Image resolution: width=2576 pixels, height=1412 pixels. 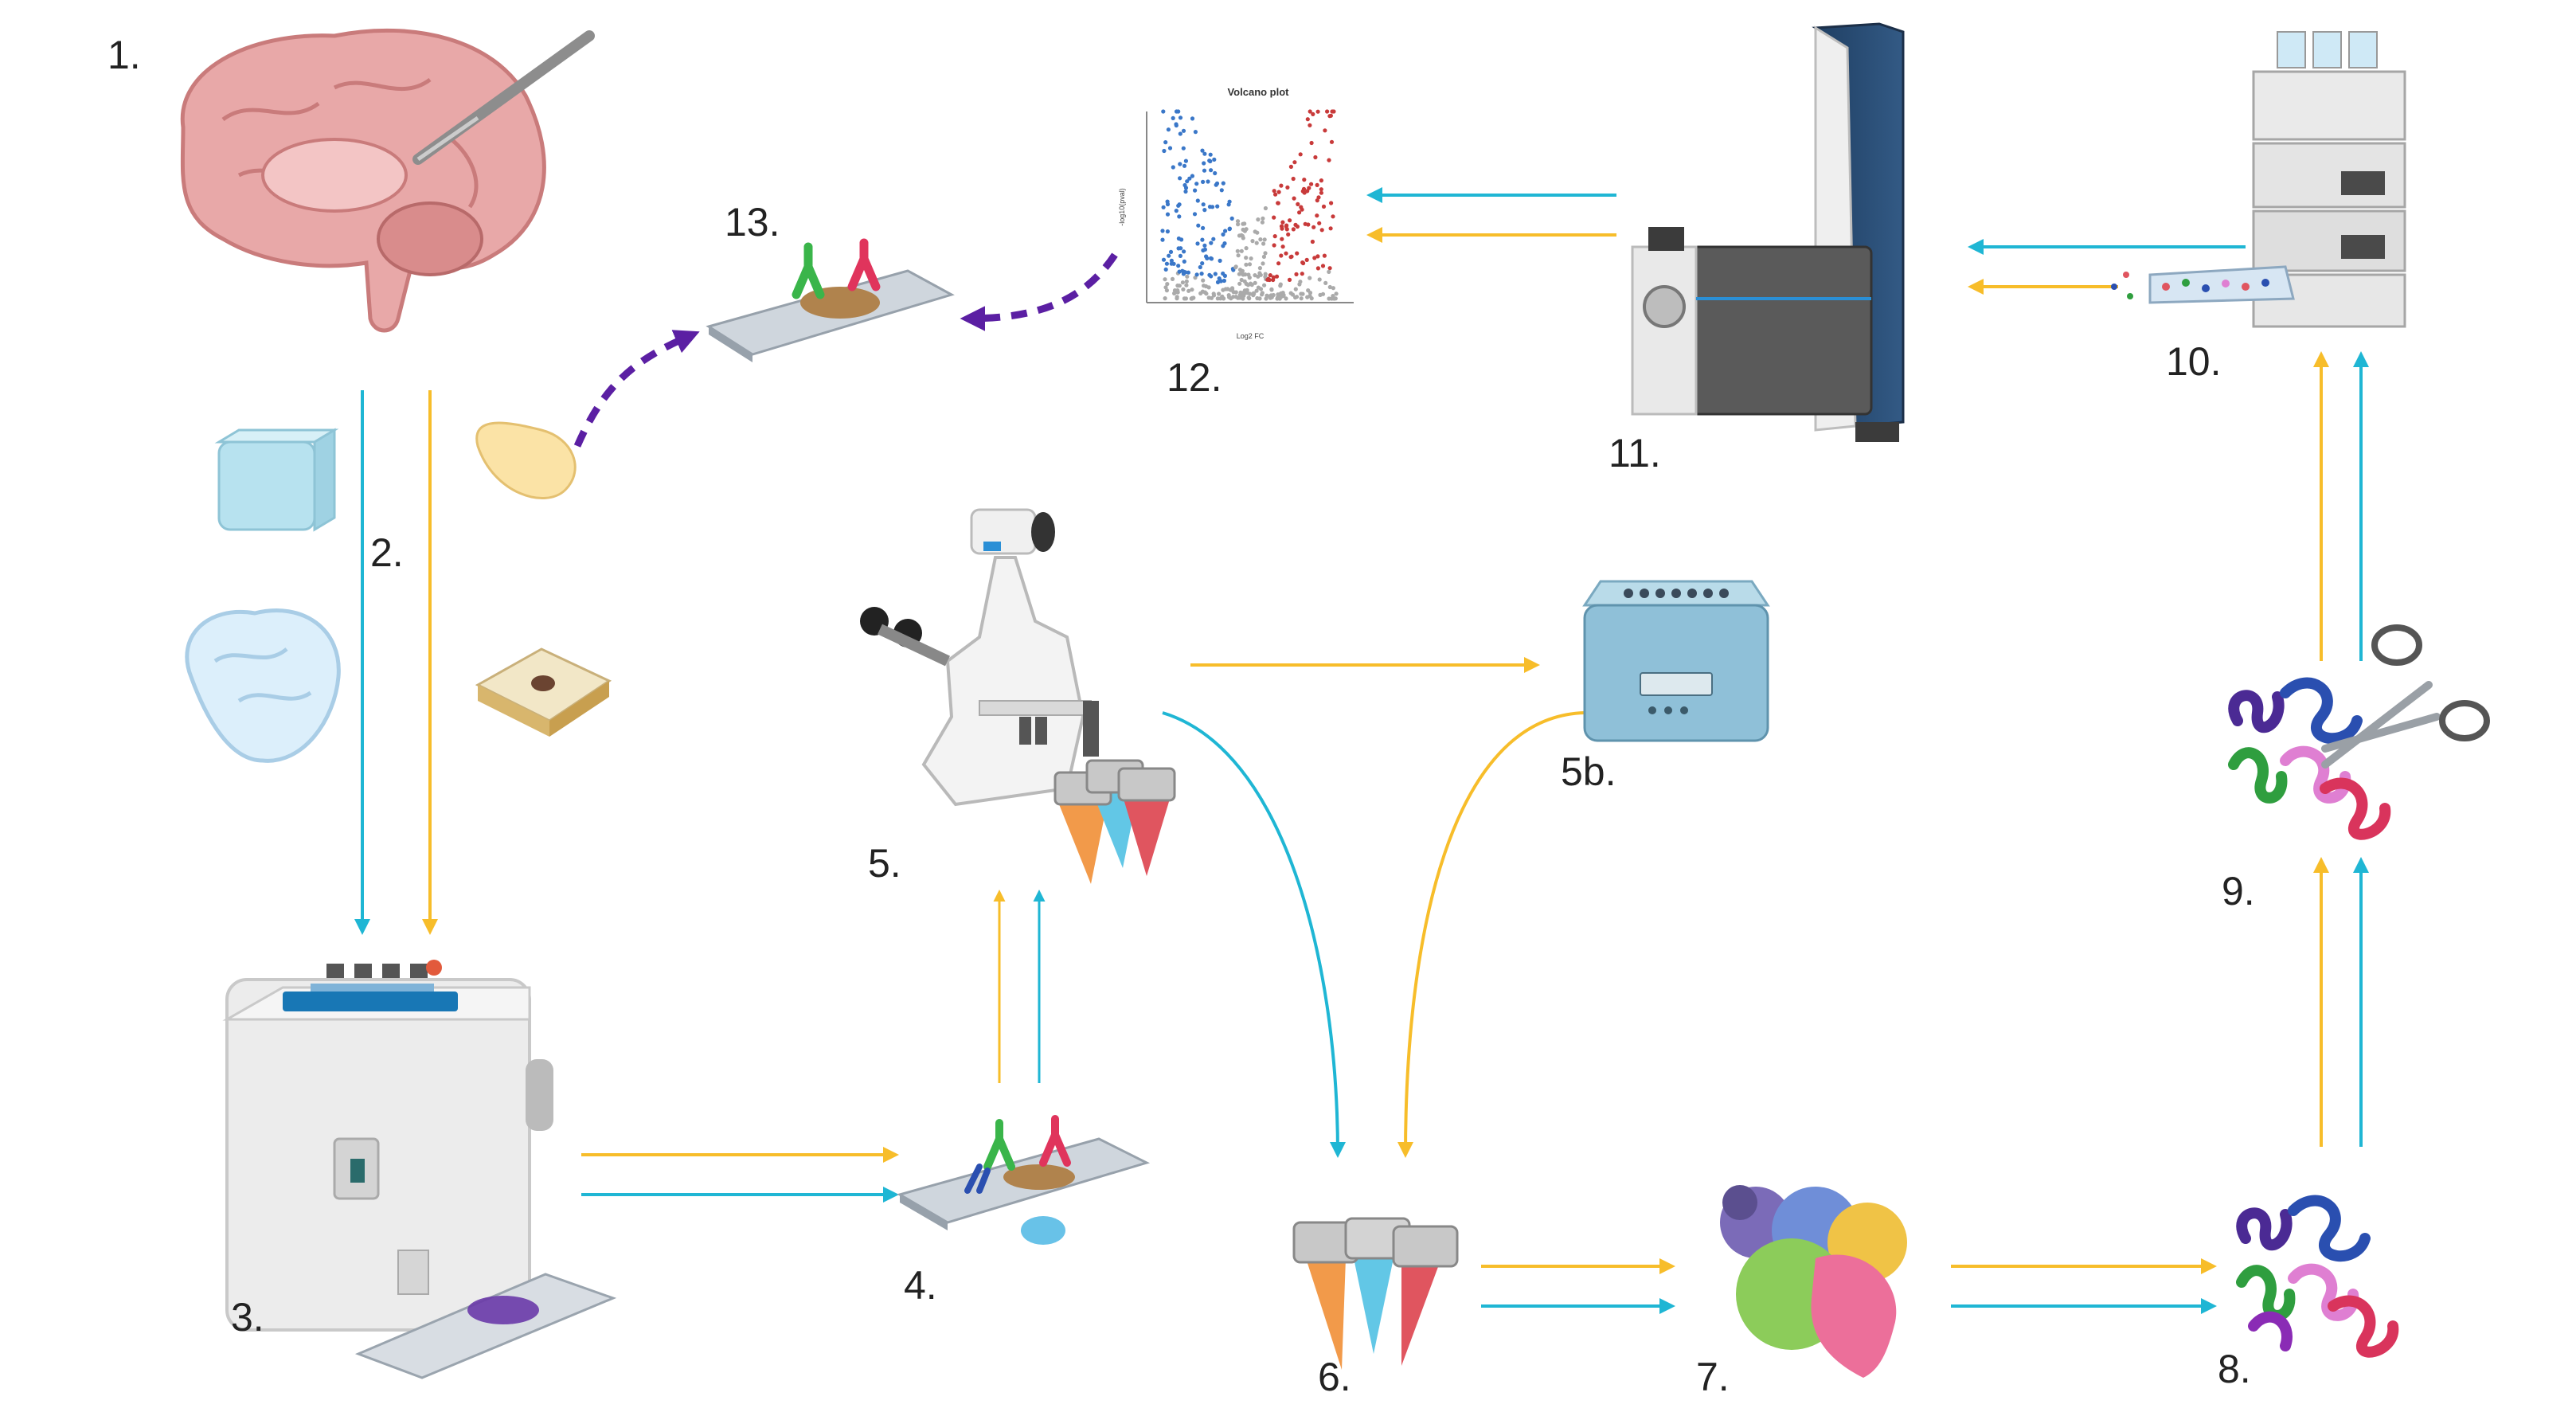 I want to click on immunostained-slide-icon, so click(x=1024, y=1180).